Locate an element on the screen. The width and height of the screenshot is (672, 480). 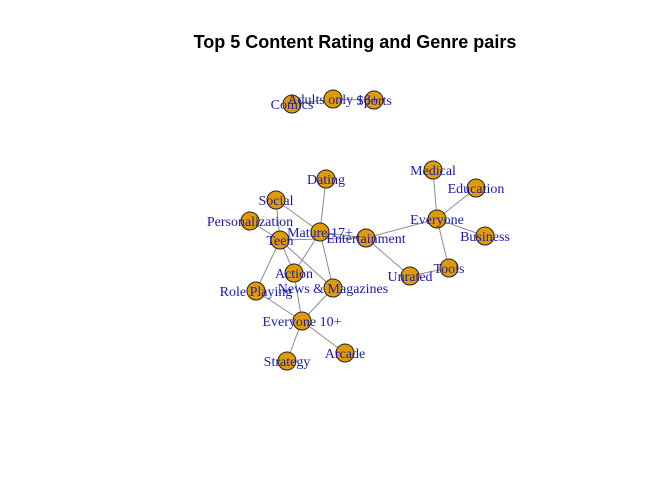
node-business is located at coordinates (485, 236).